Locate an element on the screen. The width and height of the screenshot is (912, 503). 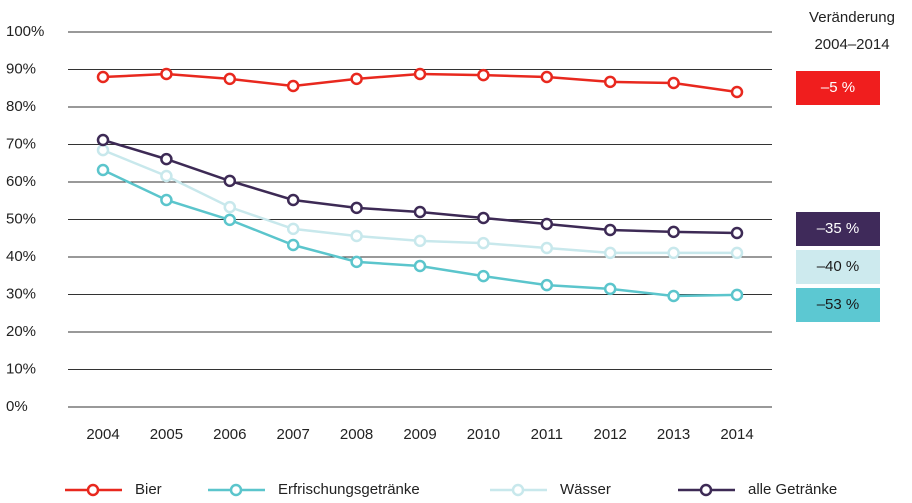
x-tick-label: 2006 is located at coordinates (229, 434).